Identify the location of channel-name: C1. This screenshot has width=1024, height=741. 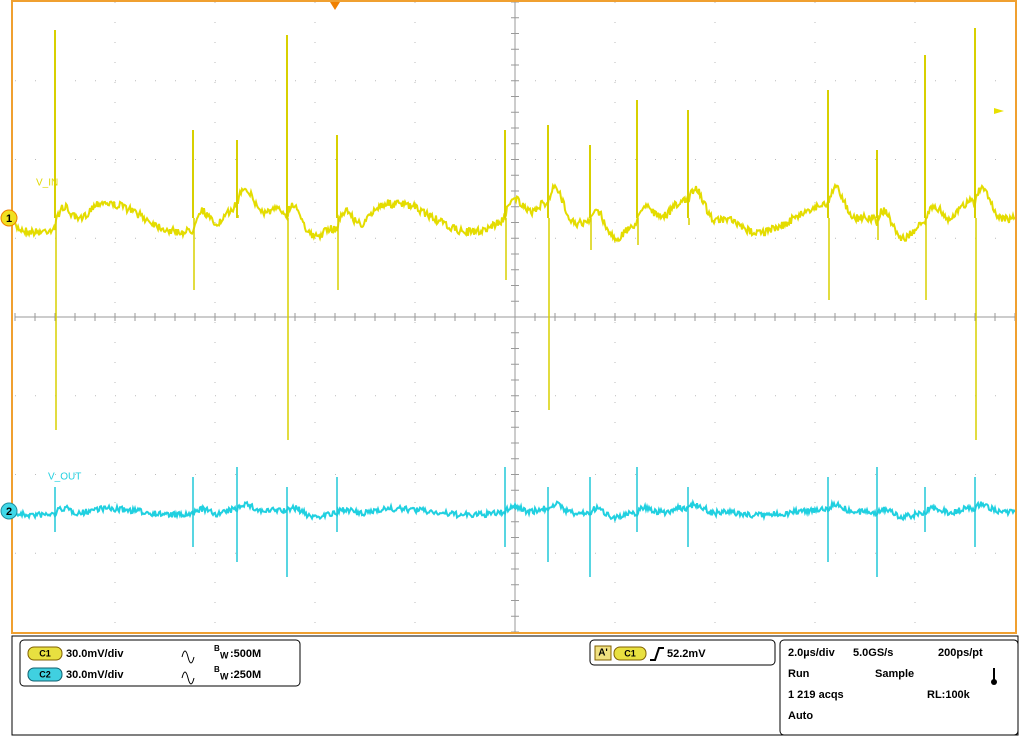
(45, 653).